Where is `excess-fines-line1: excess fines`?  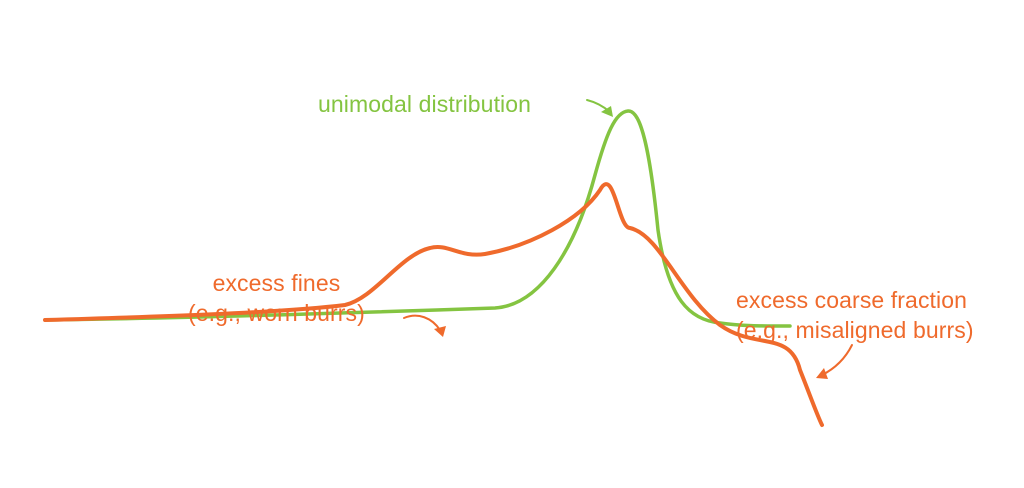
excess-fines-line1: excess fines is located at coordinates (276, 283).